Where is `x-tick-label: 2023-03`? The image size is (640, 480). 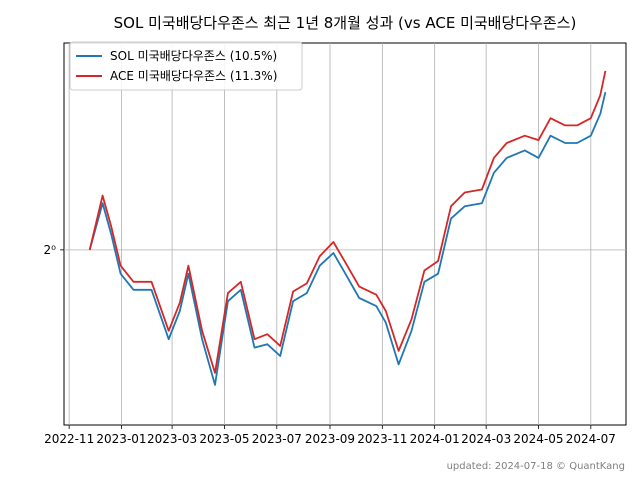
x-tick-label: 2023-03 is located at coordinates (172, 439).